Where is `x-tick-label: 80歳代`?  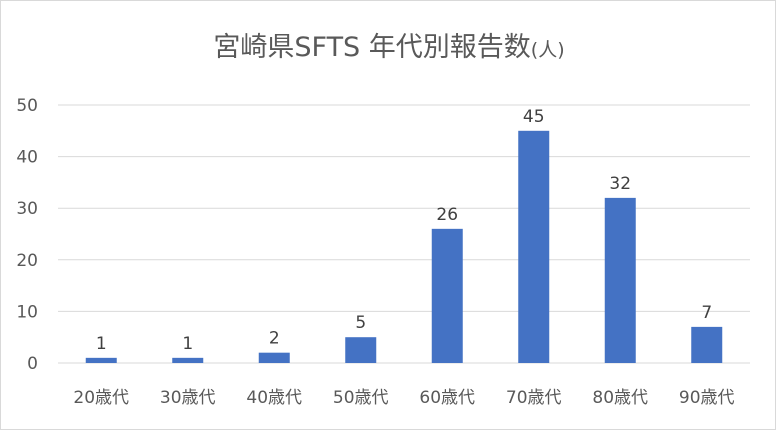
x-tick-label: 80歳代 is located at coordinates (620, 398).